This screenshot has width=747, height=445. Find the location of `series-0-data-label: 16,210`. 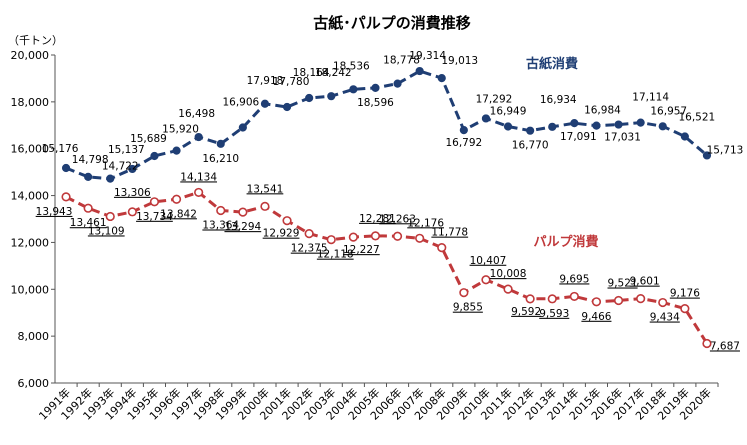

series-0-data-label: 16,210 is located at coordinates (220, 159).